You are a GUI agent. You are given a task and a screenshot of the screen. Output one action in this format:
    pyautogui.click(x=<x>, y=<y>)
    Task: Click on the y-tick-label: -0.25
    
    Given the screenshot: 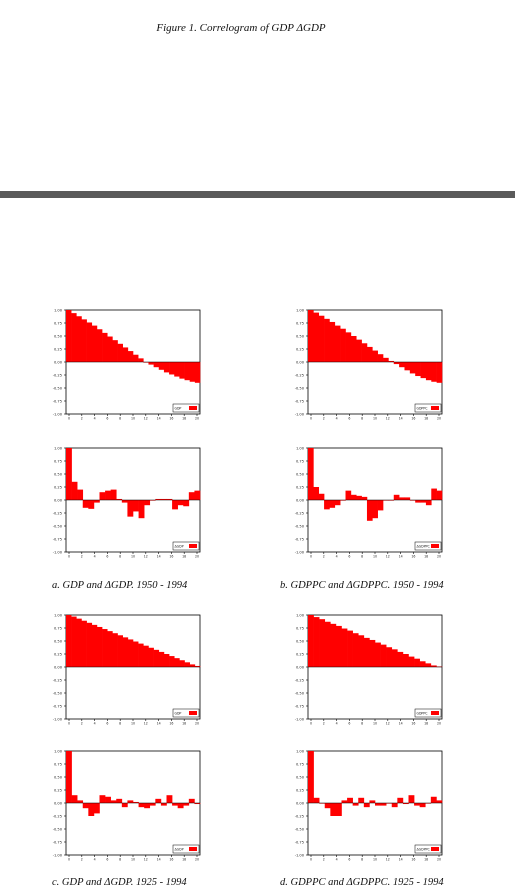 What is the action you would take?
    pyautogui.click(x=299, y=681)
    